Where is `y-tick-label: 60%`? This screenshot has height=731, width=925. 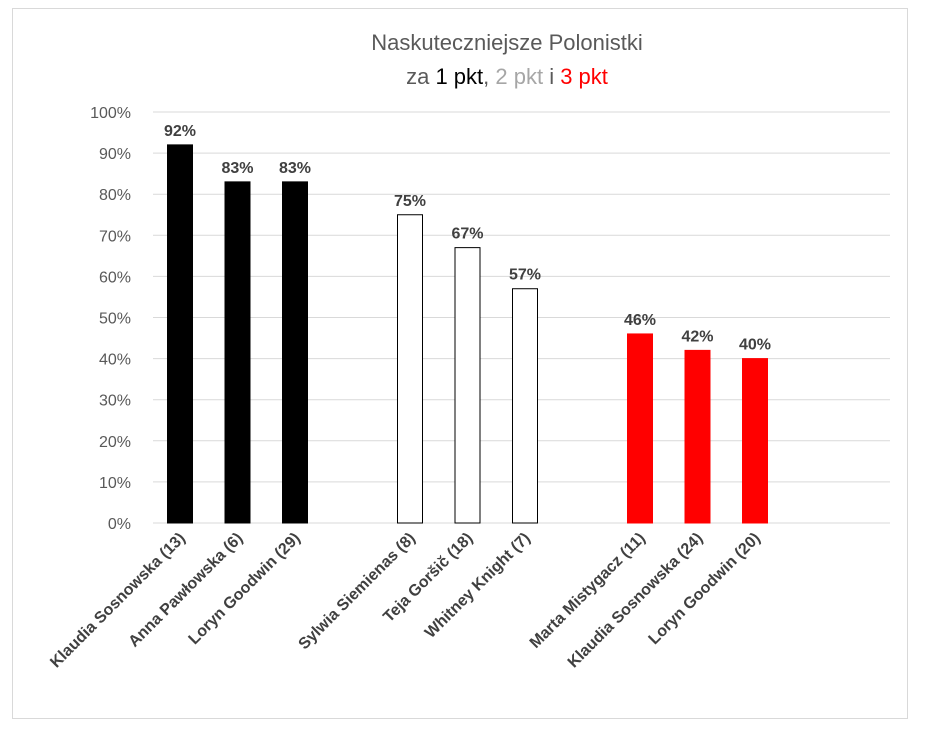 y-tick-label: 60% is located at coordinates (115, 277).